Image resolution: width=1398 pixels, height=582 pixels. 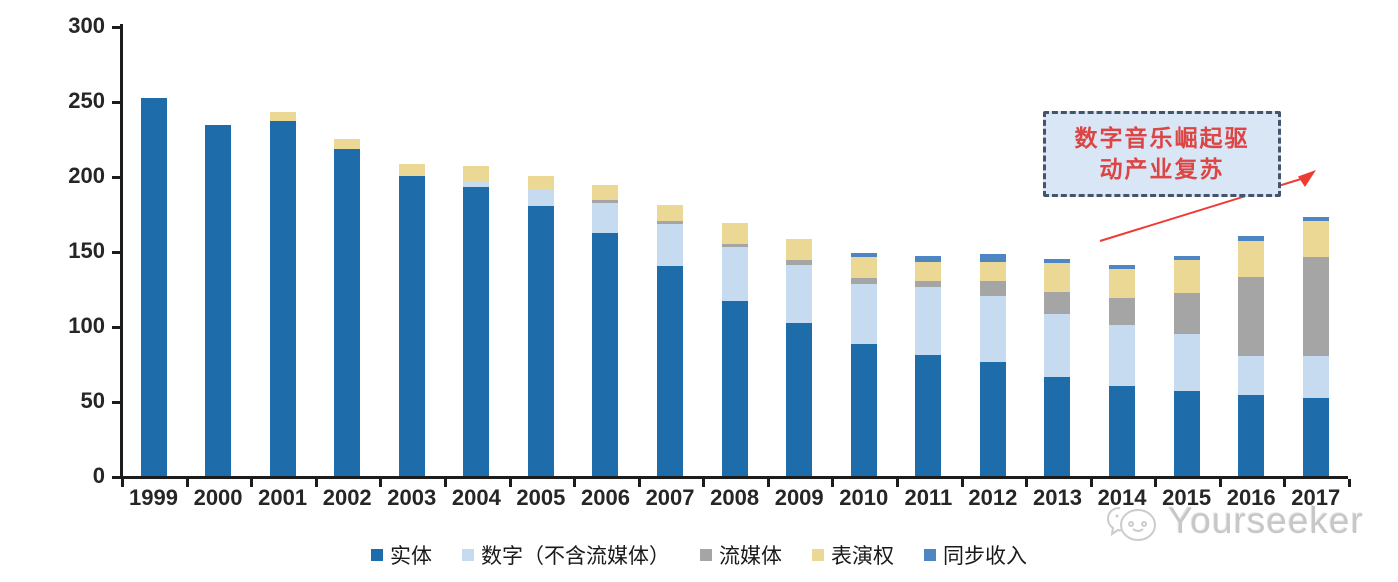 I want to click on x-tick-label: 2006, so click(x=605, y=497).